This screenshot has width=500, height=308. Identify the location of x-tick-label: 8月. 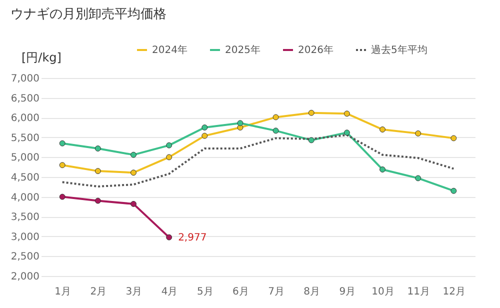
(312, 292).